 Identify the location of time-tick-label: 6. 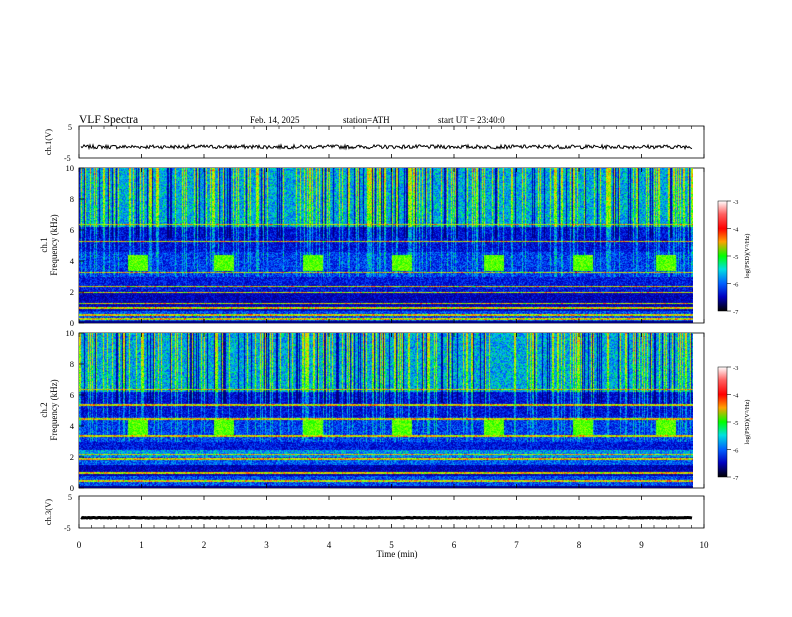
(454, 545).